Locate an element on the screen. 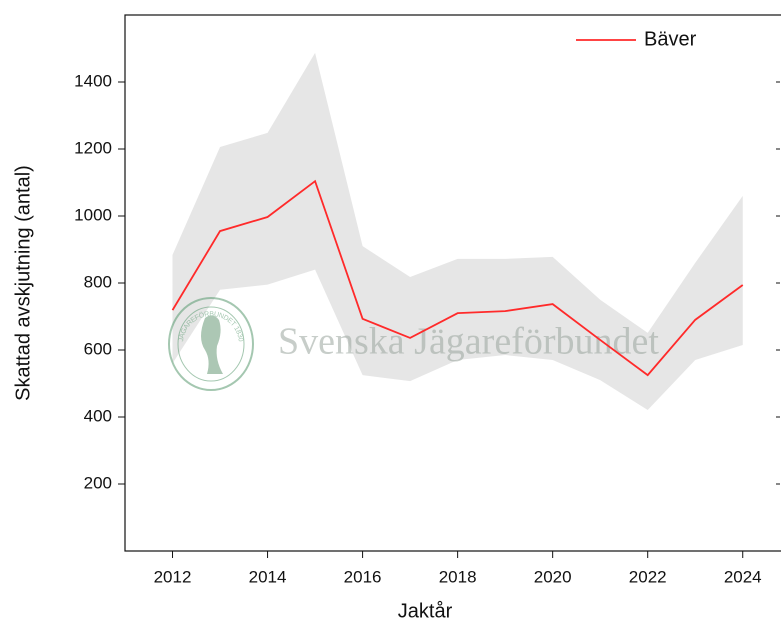 The image size is (781, 632). x-tick-label: 2022 is located at coordinates (648, 576).